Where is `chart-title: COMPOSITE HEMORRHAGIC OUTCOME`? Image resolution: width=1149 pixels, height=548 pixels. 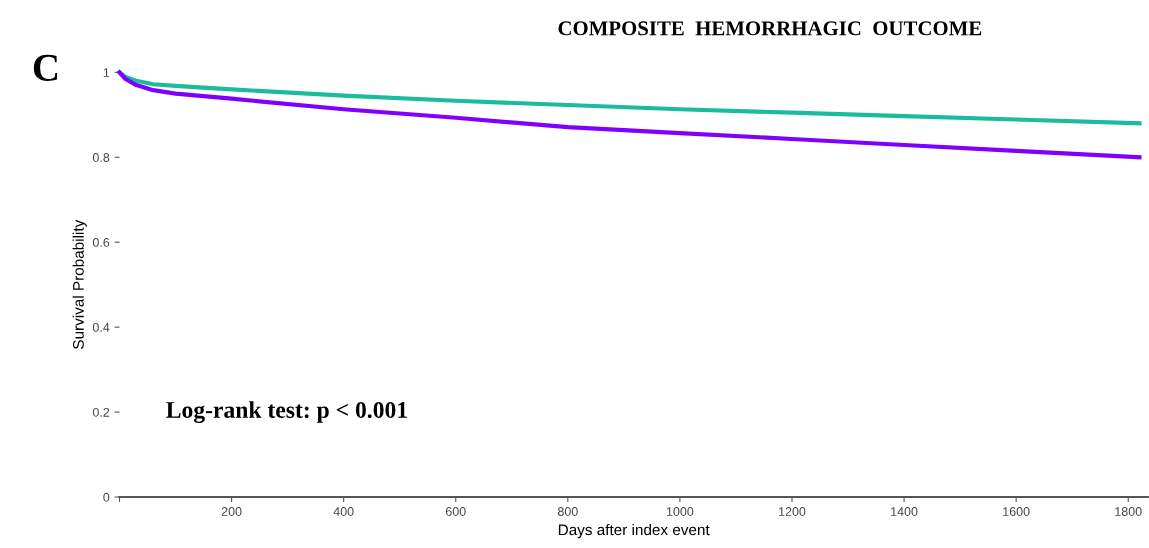
chart-title: COMPOSITE HEMORRHAGIC OUTCOME is located at coordinates (770, 28).